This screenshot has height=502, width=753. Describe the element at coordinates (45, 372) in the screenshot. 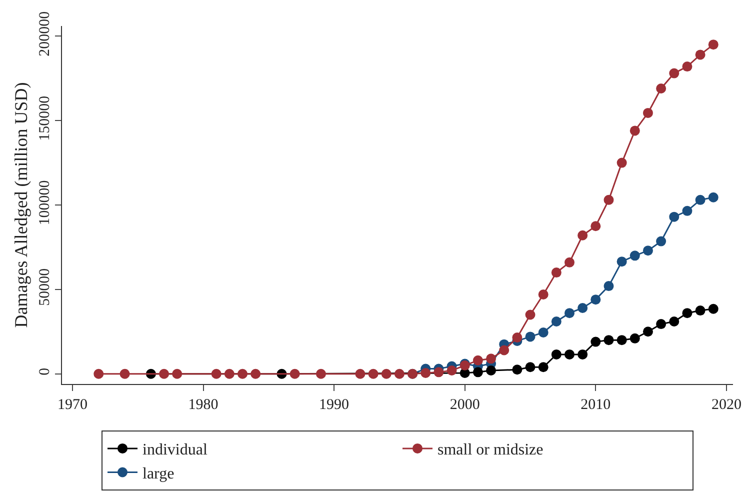

I see `y-tick-label: 0` at that location.